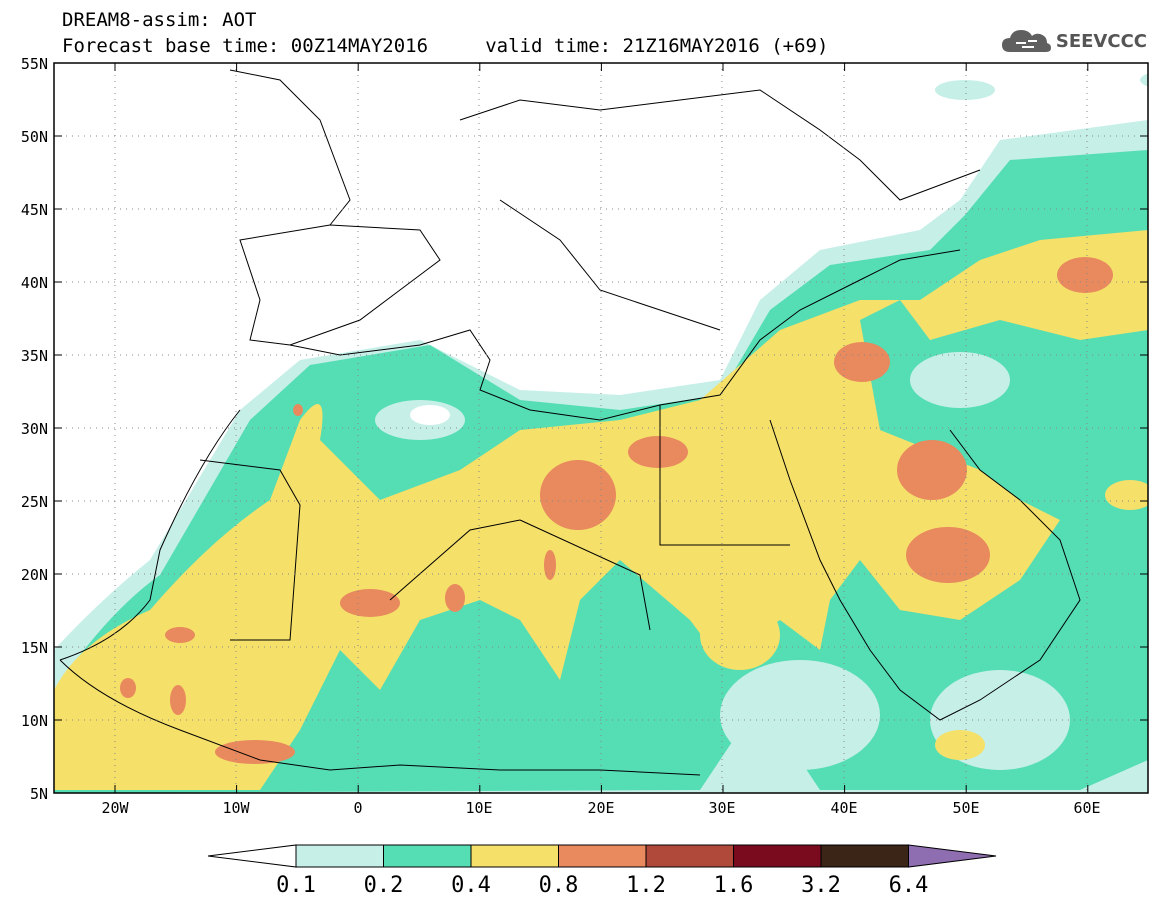 The width and height of the screenshot is (1165, 905). I want to click on lat-tick-label: 35N, so click(34, 356).